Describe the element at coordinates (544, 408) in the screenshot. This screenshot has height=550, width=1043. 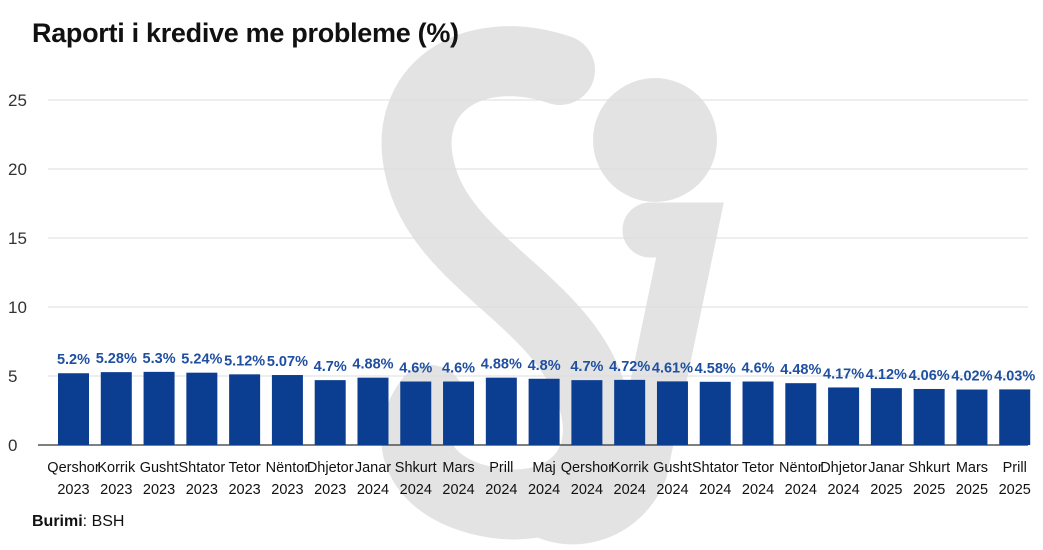
I see `bars` at that location.